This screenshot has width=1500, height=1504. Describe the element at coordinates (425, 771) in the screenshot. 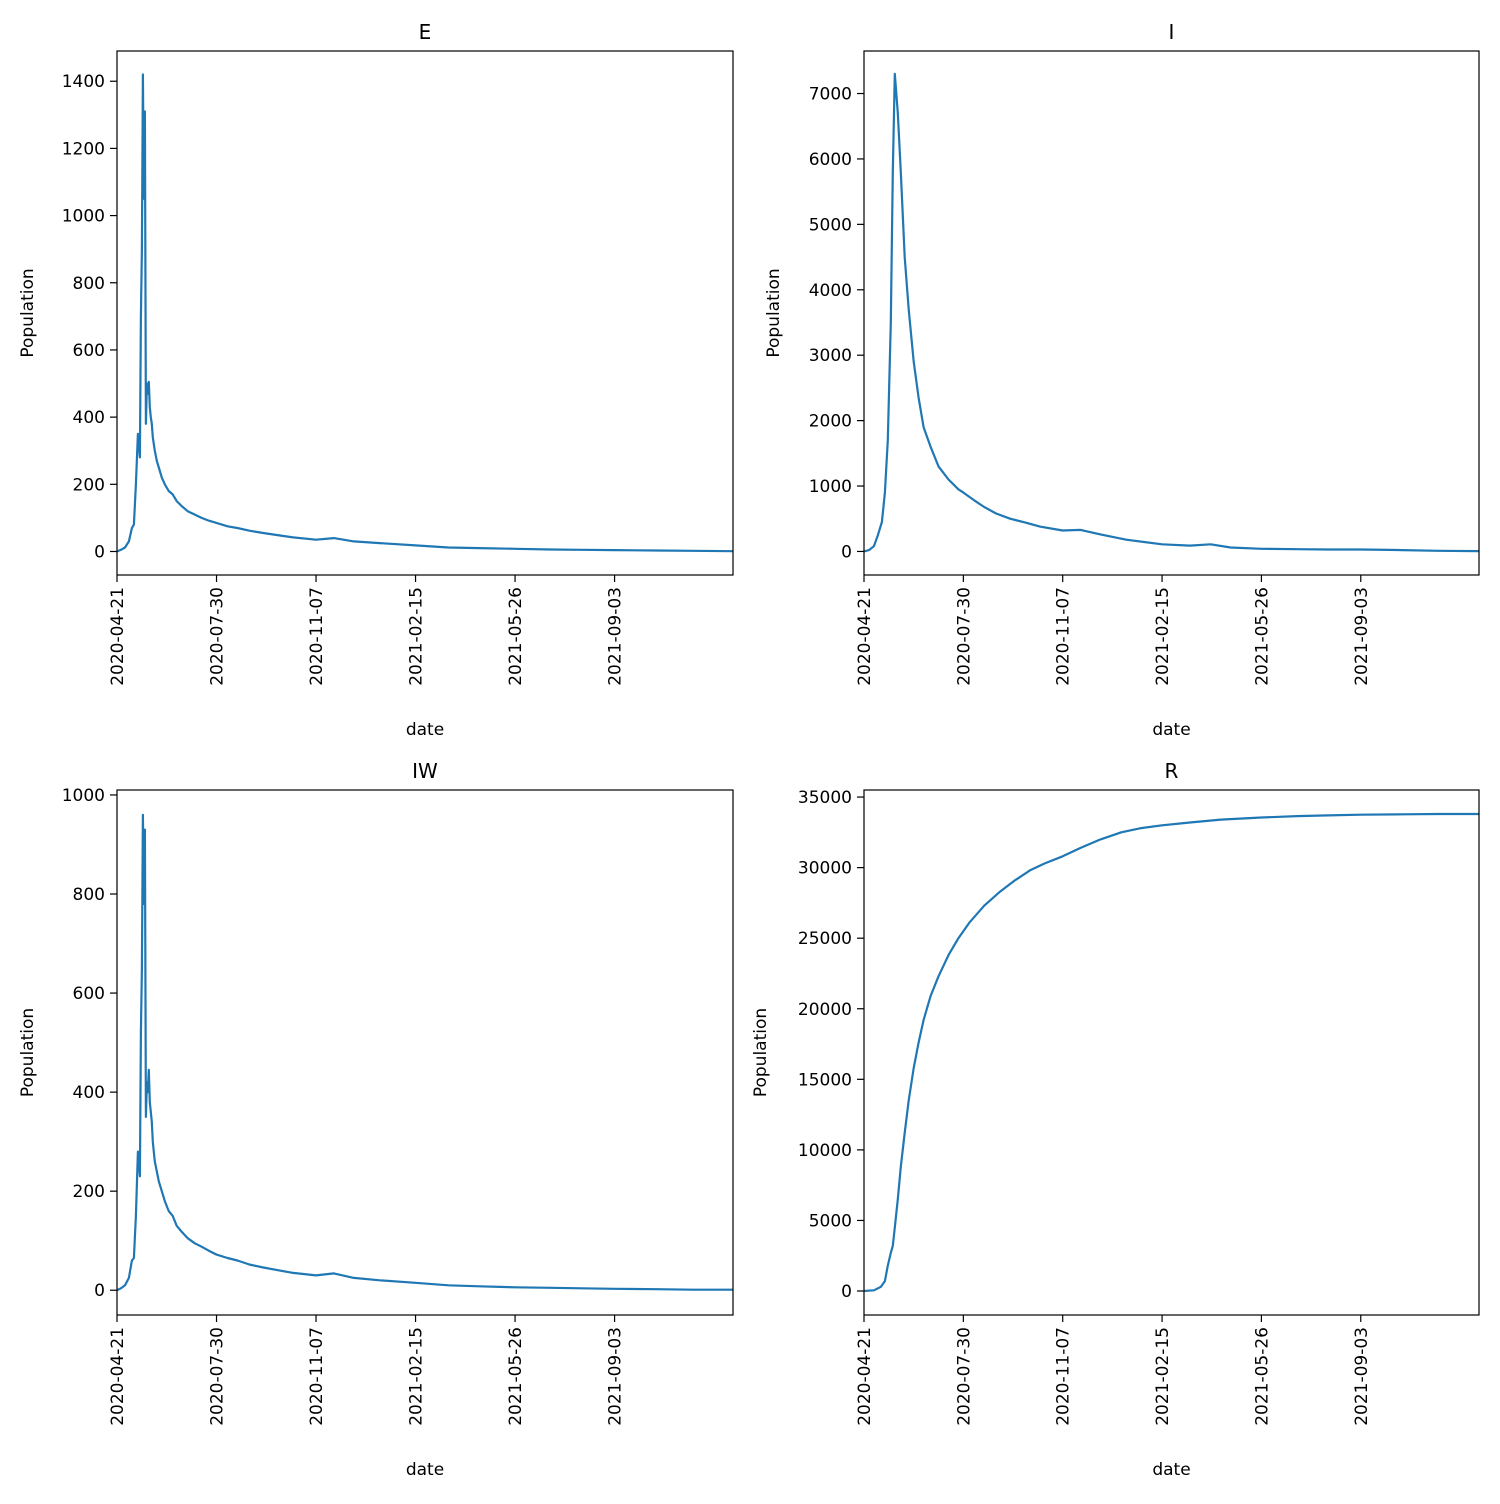

I see `subplot-title: IW` at that location.